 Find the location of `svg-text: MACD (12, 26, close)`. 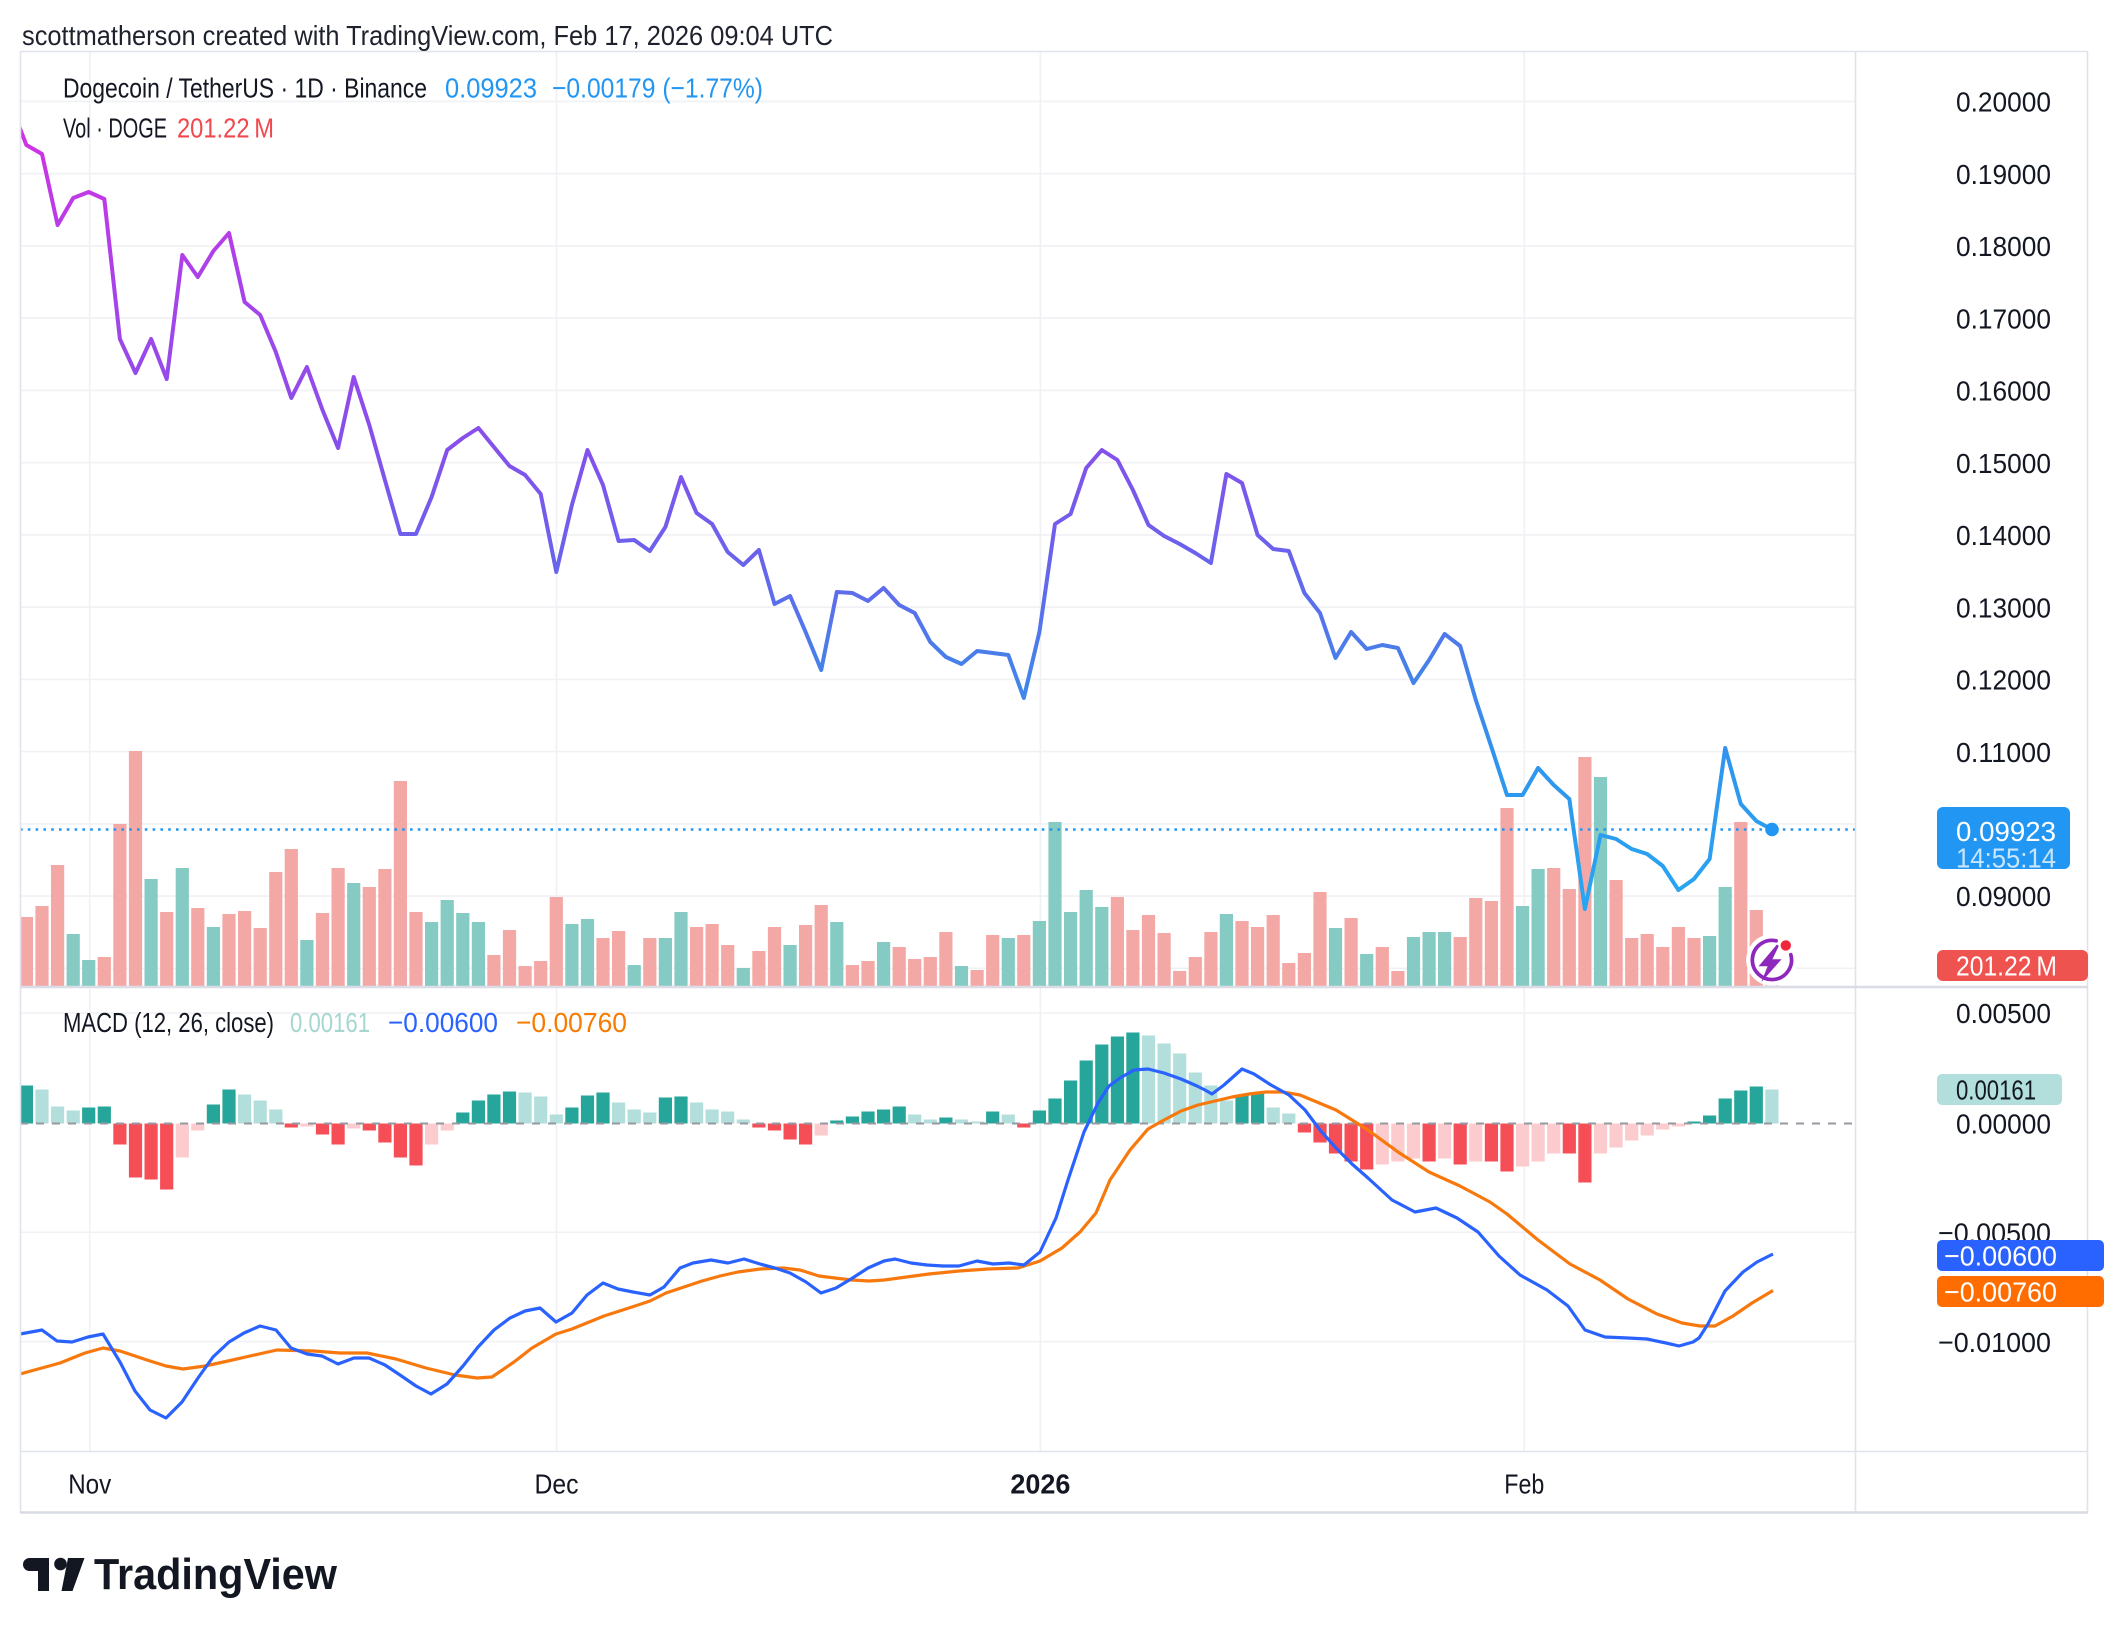

svg-text: MACD (12, 26, close) is located at coordinates (168, 1022).